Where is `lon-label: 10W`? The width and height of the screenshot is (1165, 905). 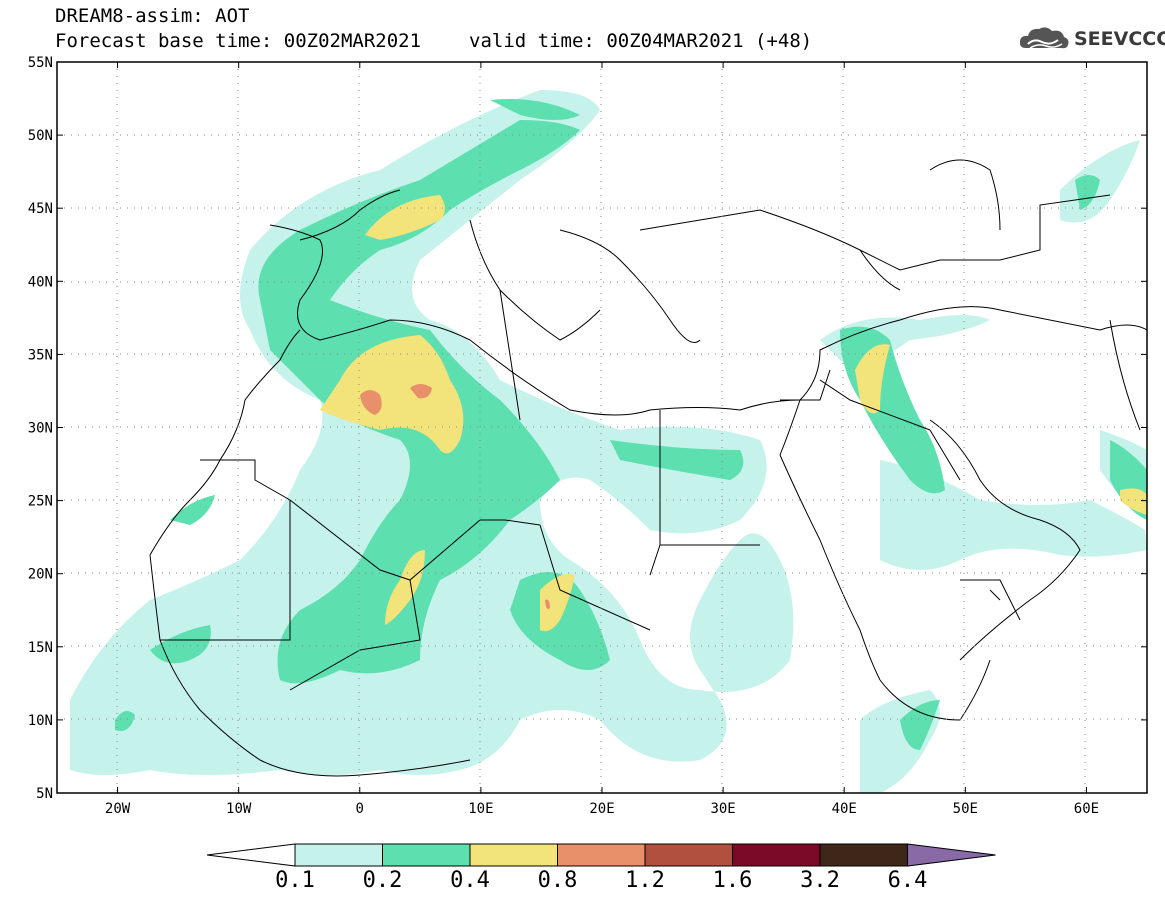 lon-label: 10W is located at coordinates (239, 809).